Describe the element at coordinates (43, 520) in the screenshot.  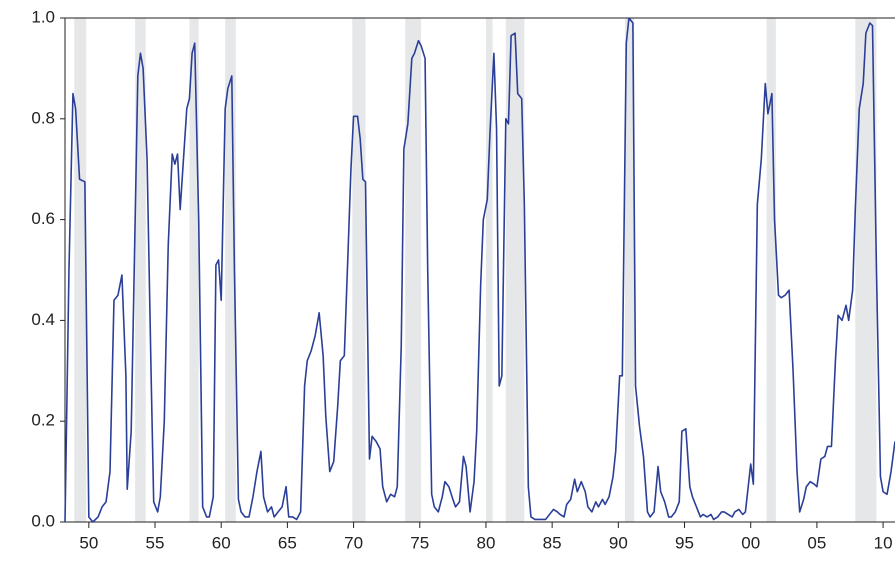
I see `y-tick-label: 0.0` at that location.